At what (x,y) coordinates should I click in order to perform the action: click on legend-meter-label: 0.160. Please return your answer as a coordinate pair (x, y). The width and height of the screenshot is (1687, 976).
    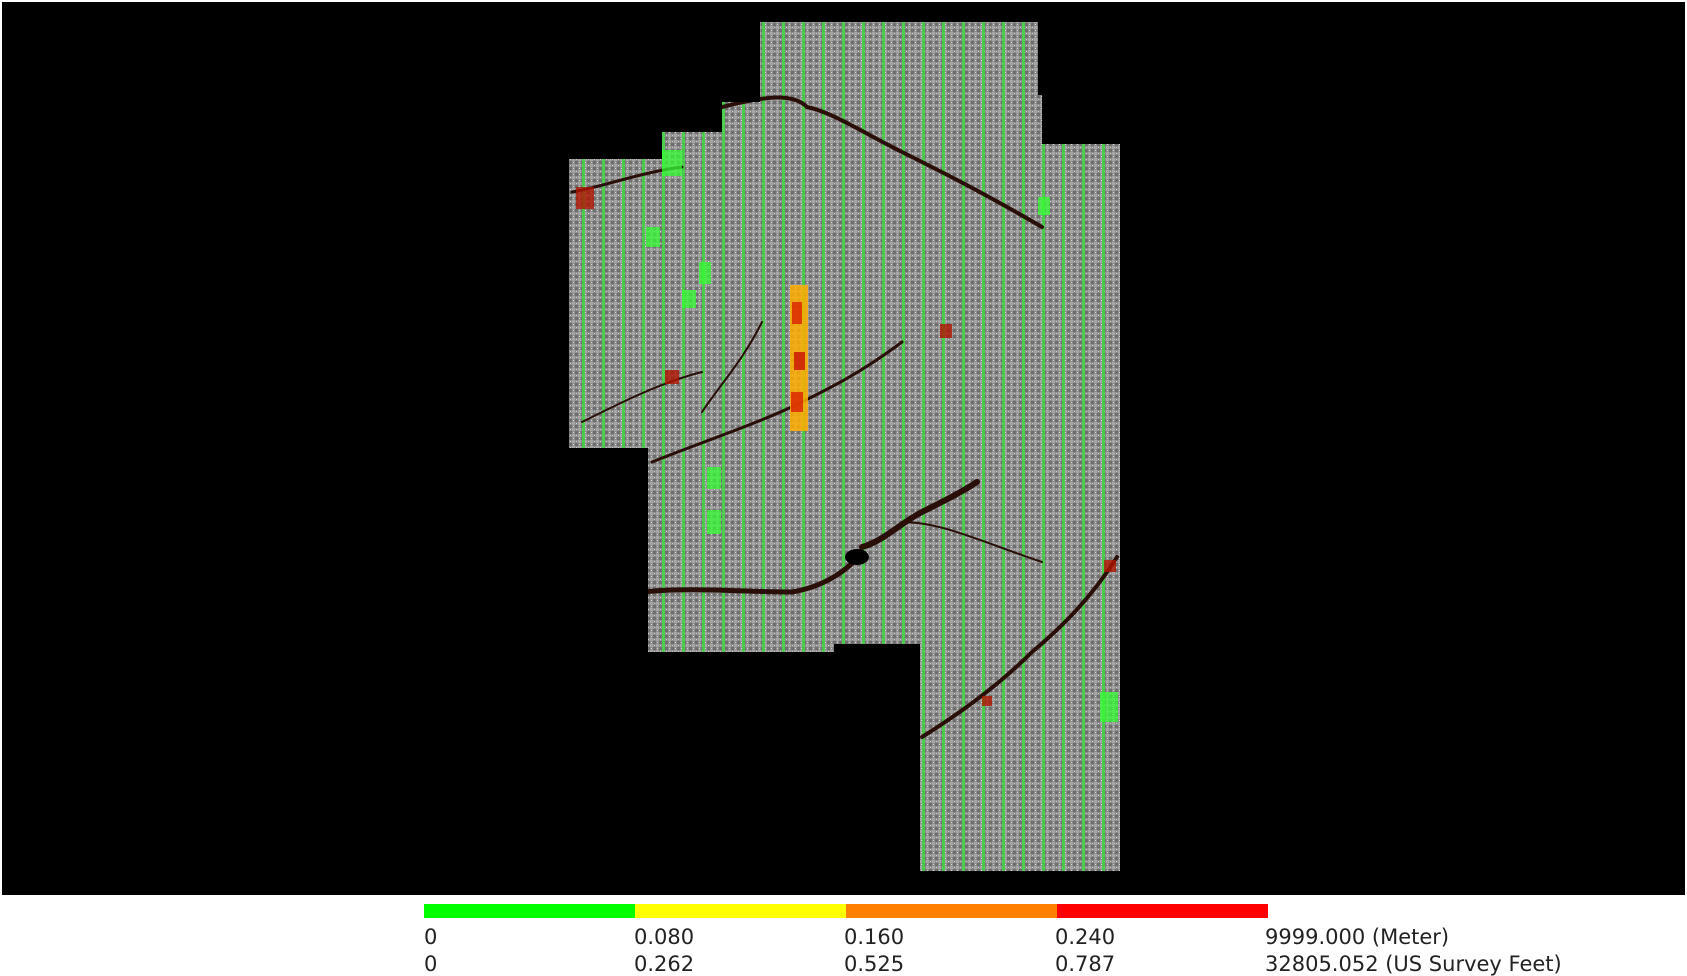
    Looking at the image, I should click on (874, 937).